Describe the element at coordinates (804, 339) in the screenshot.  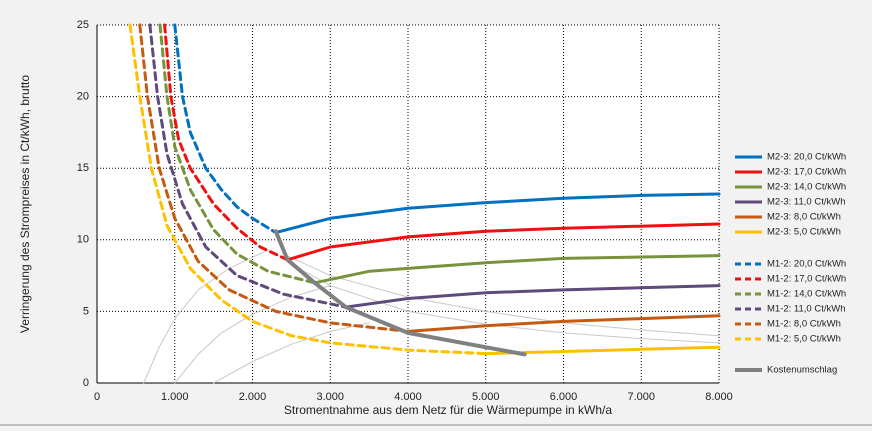
I see `legend-label: M1-2: 5,0 Ct/kWh` at that location.